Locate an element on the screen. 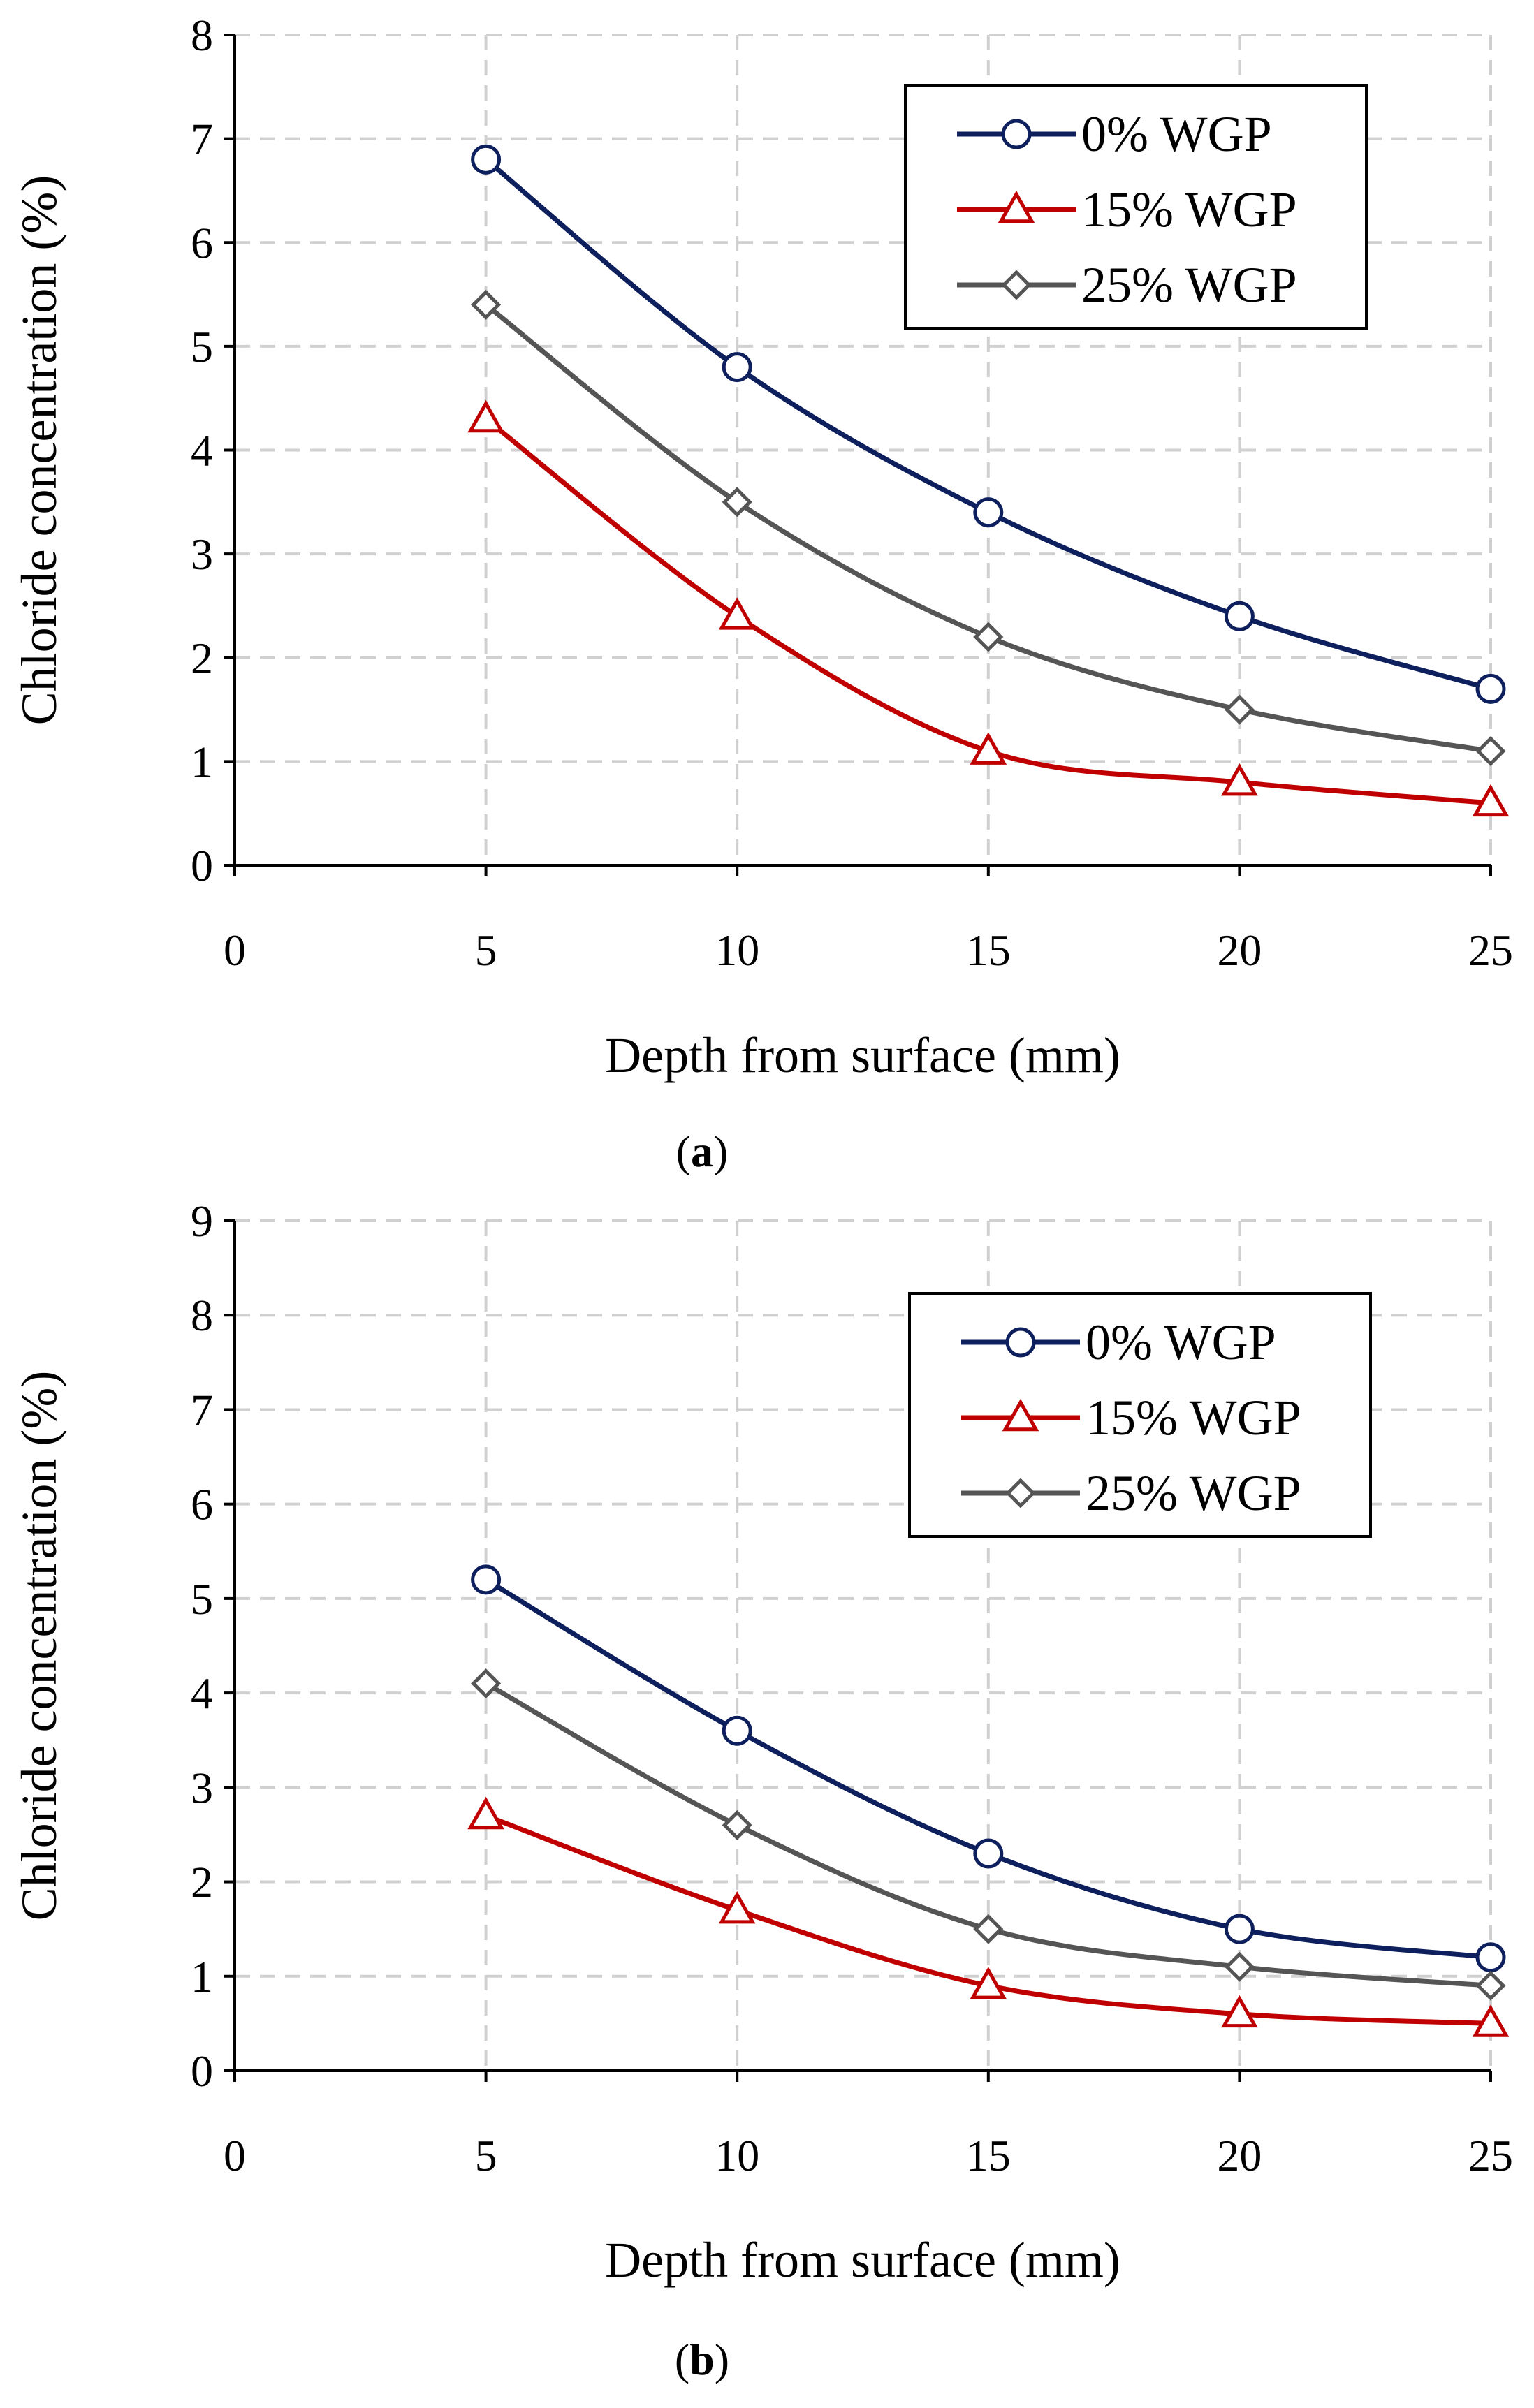 The width and height of the screenshot is (1534, 2408). series-line is located at coordinates (988, 611).